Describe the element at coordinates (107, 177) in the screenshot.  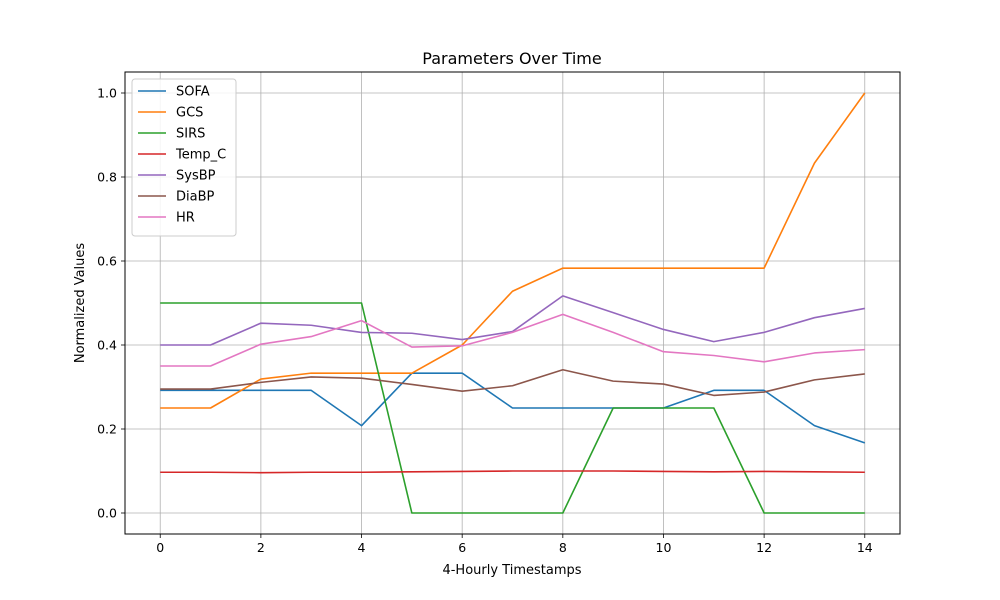
I see `y-tick-label: 0.8` at that location.